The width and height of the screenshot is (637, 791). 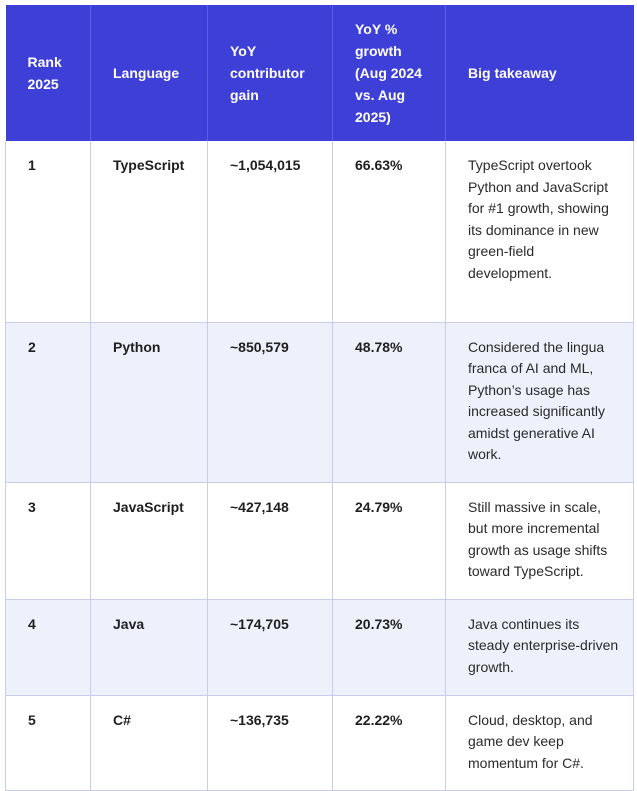 I want to click on gain-cell: ~174,705, so click(x=270, y=647).